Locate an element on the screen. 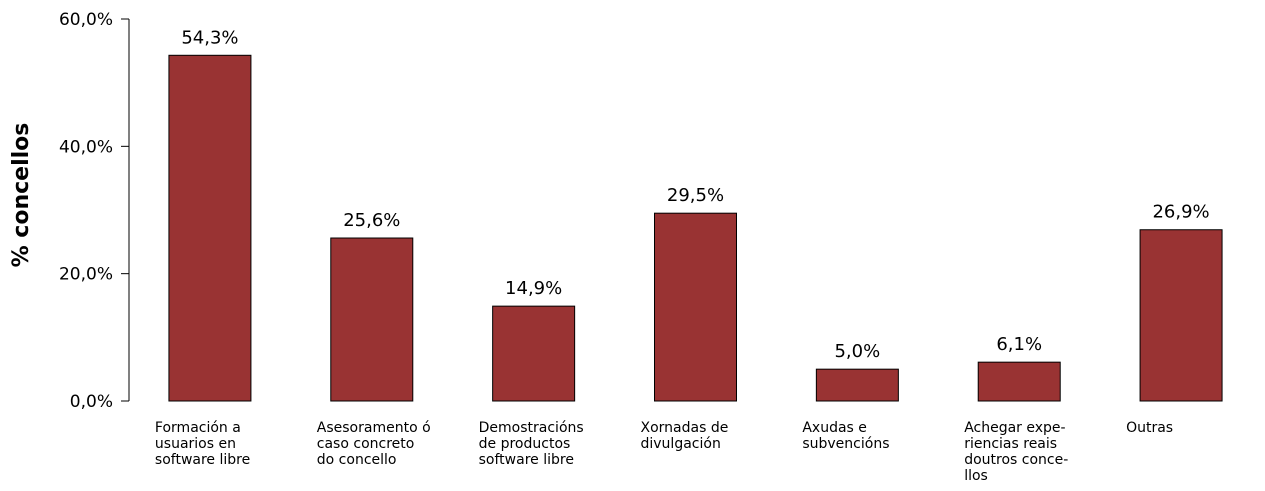 The height and width of the screenshot is (491, 1265). category-label-line: Demostracións is located at coordinates (531, 428).